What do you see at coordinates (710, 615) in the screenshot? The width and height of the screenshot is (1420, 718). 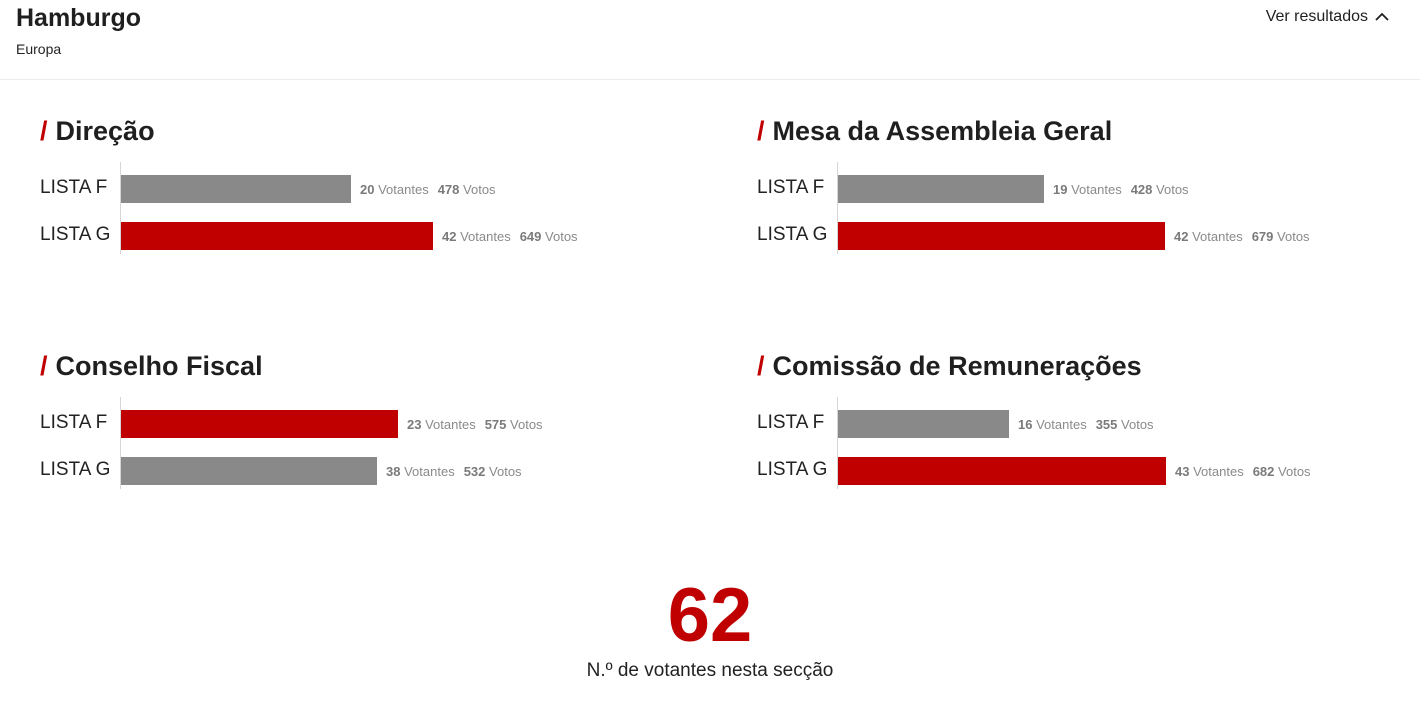 I see `voters-count: 62` at bounding box center [710, 615].